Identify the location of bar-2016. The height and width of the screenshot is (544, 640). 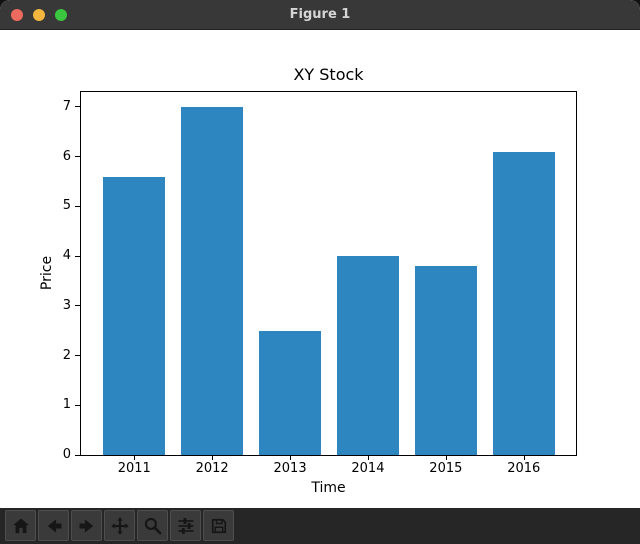
(523, 303).